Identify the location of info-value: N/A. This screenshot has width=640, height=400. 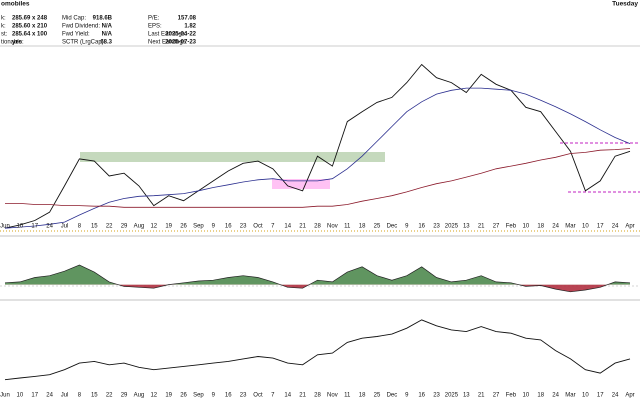
(107, 35).